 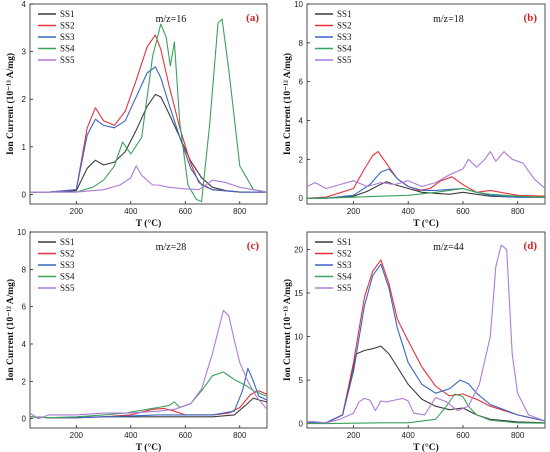 I want to click on mz-annotation: m/z=28, so click(x=171, y=247).